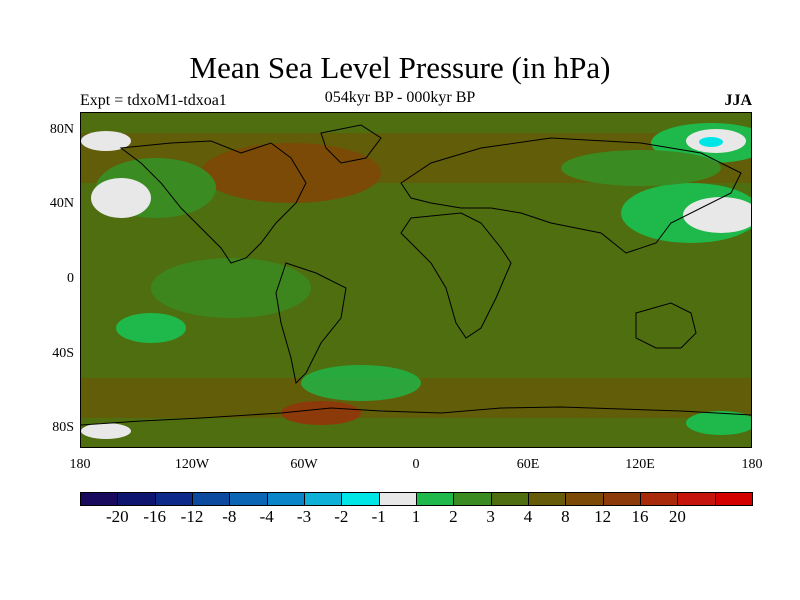 This screenshot has width=800, height=600. What do you see at coordinates (361, 383) in the screenshot?
I see `field-atlantic-south` at bounding box center [361, 383].